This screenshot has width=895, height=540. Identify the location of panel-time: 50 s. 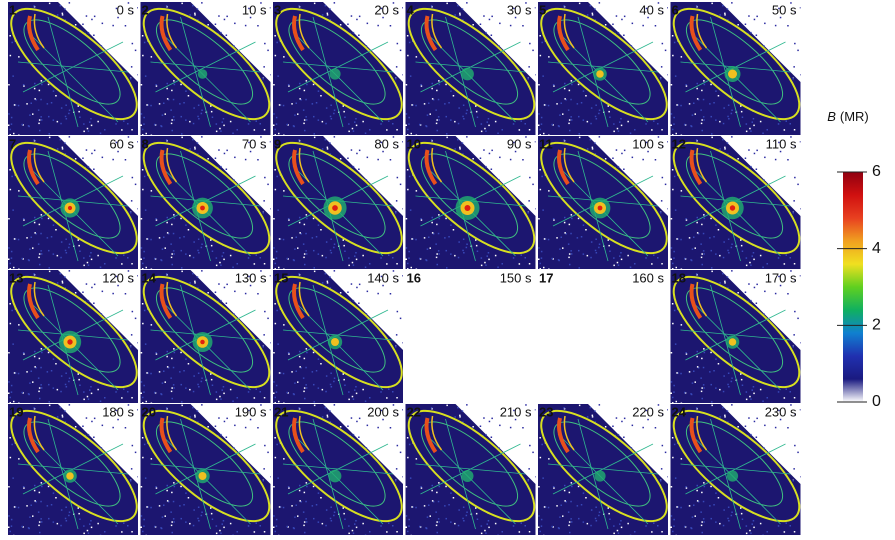
(784, 9).